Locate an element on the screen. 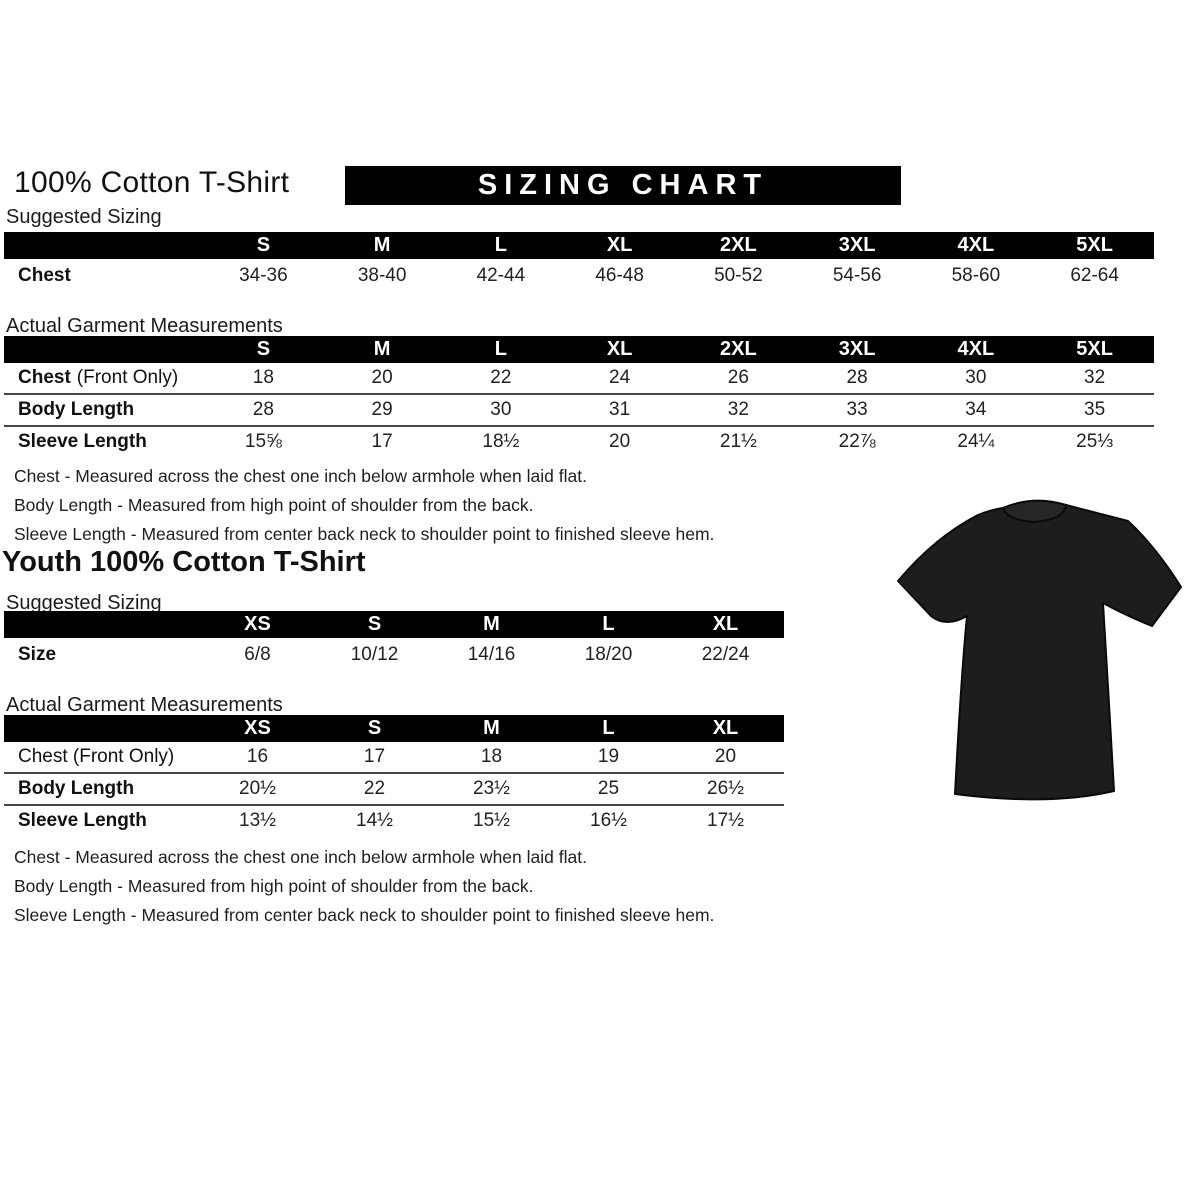 The image size is (1200, 1200). value-cell: 62-64 is located at coordinates (1094, 275).